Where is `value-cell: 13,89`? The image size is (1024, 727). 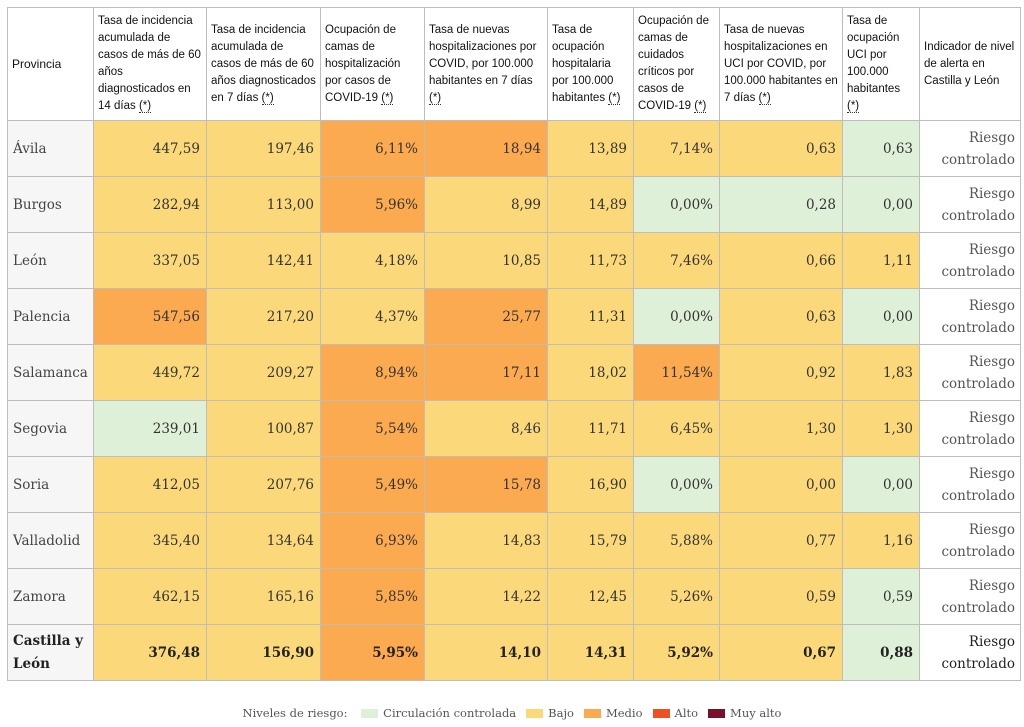 value-cell: 13,89 is located at coordinates (590, 148).